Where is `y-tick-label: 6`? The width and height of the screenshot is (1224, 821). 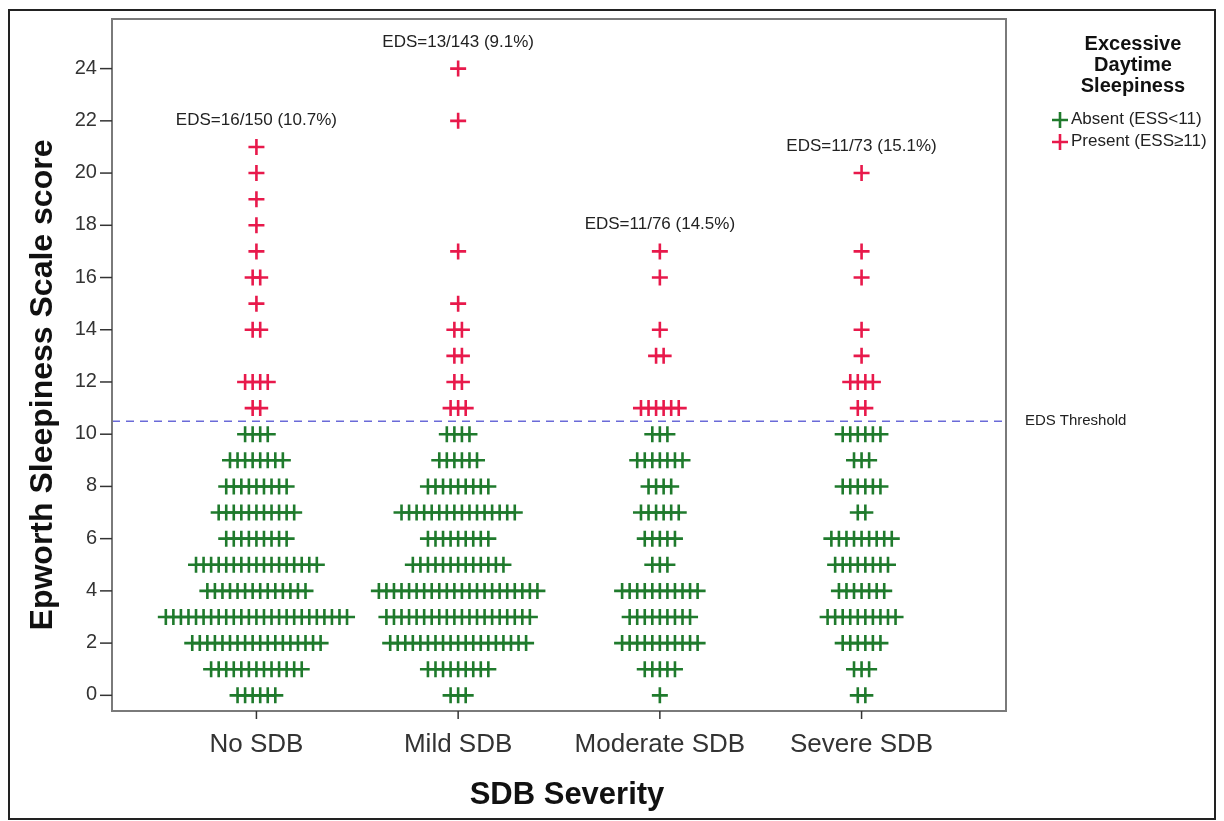
y-tick-label: 6 is located at coordinates (91, 536).